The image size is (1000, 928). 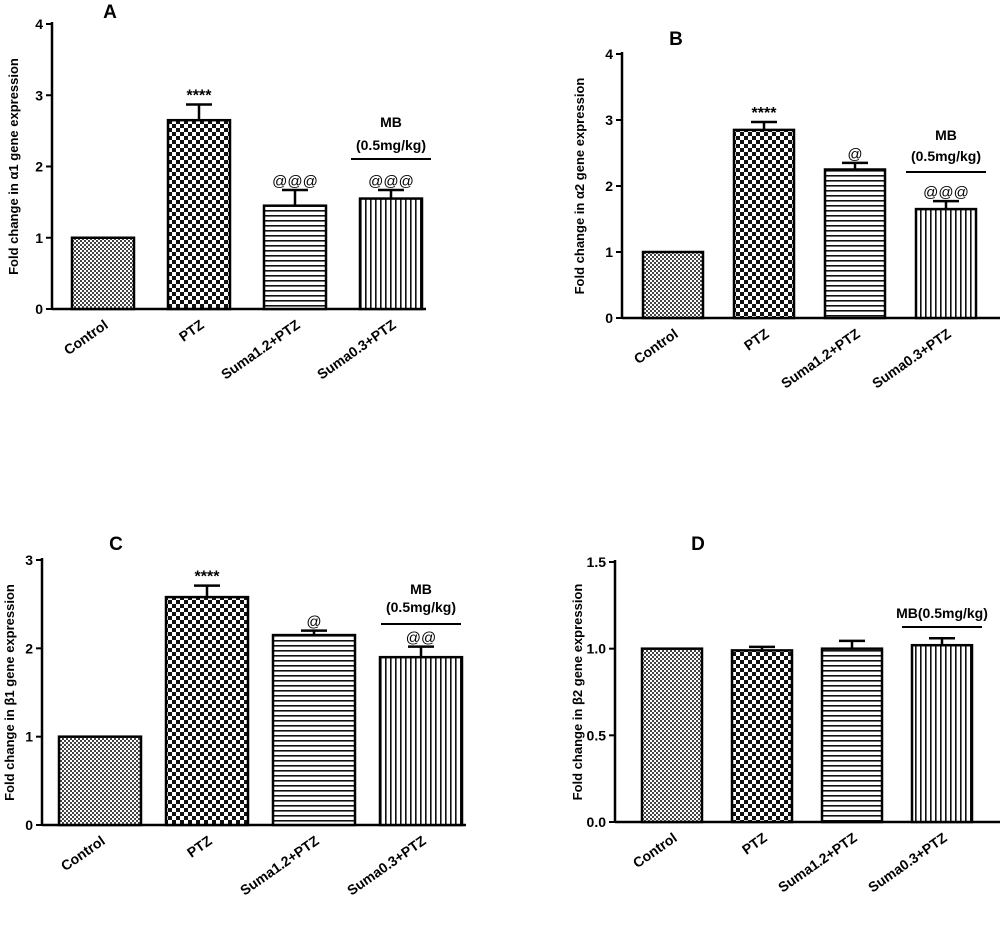 What do you see at coordinates (9, 692) in the screenshot?
I see `y-axis-title: Fold change in β1 gene expression` at bounding box center [9, 692].